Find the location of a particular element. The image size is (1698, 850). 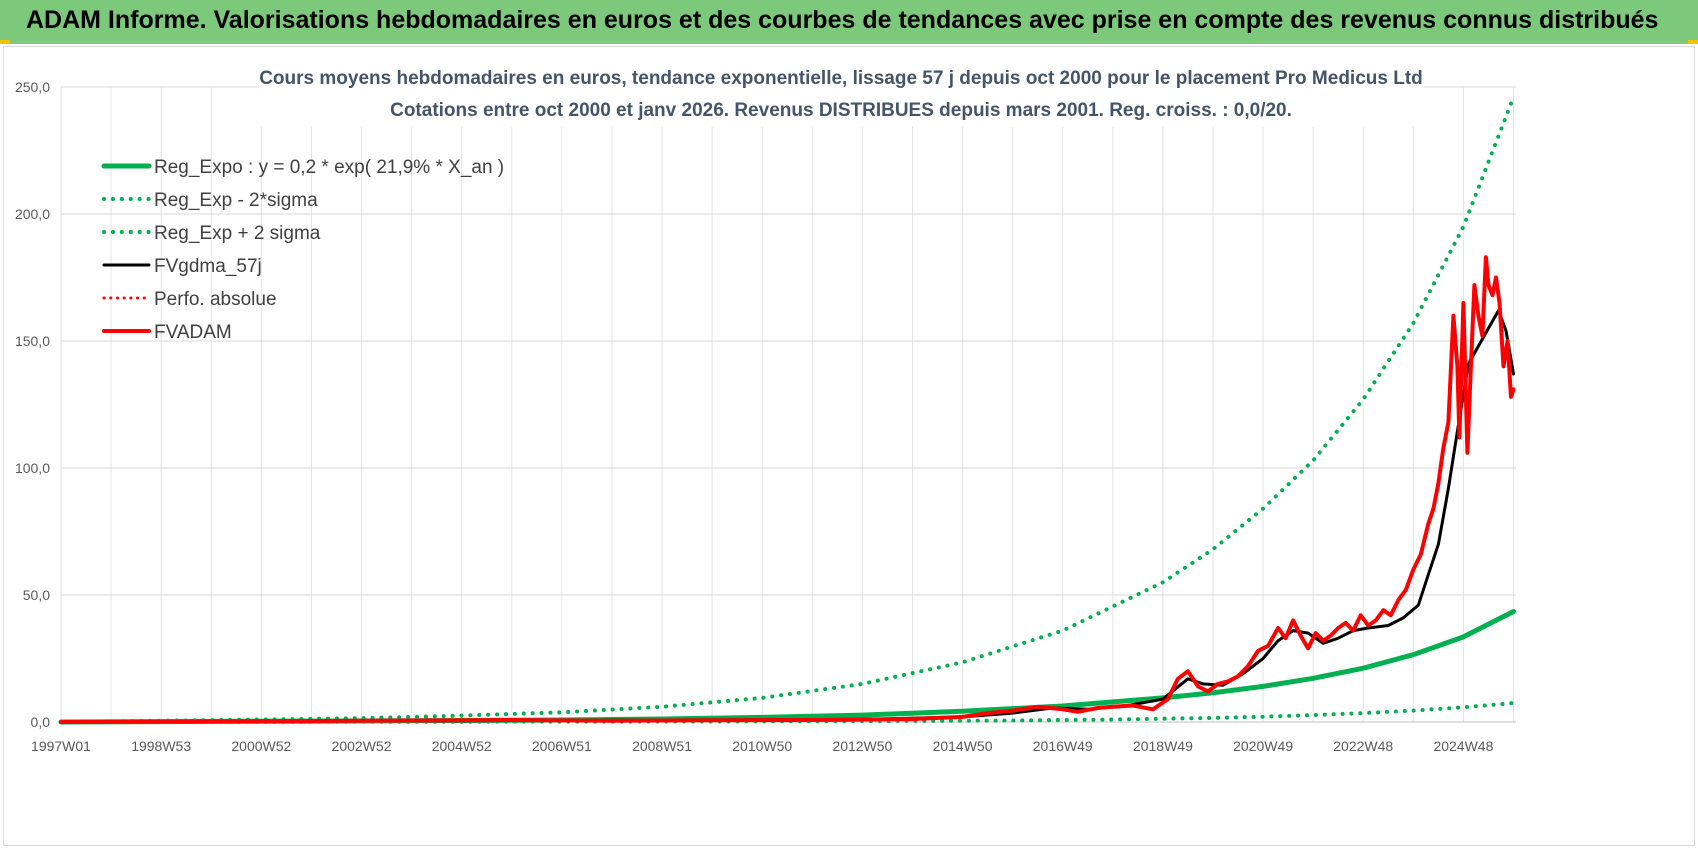

x-tick-label: 2002W52 is located at coordinates (362, 746).